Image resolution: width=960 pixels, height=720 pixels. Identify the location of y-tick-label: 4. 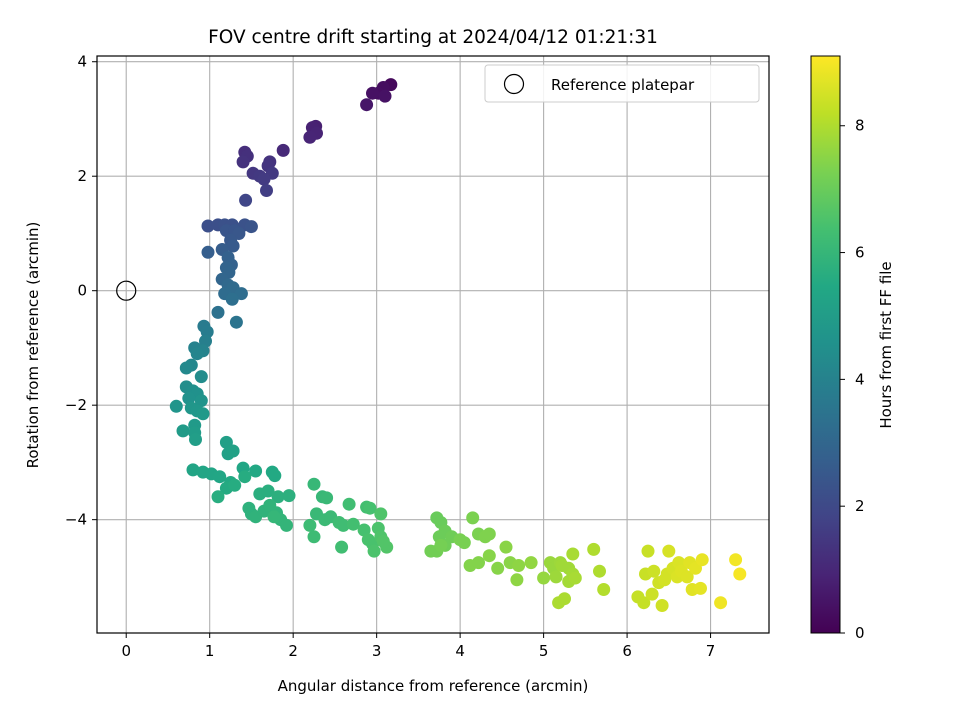
(82, 62).